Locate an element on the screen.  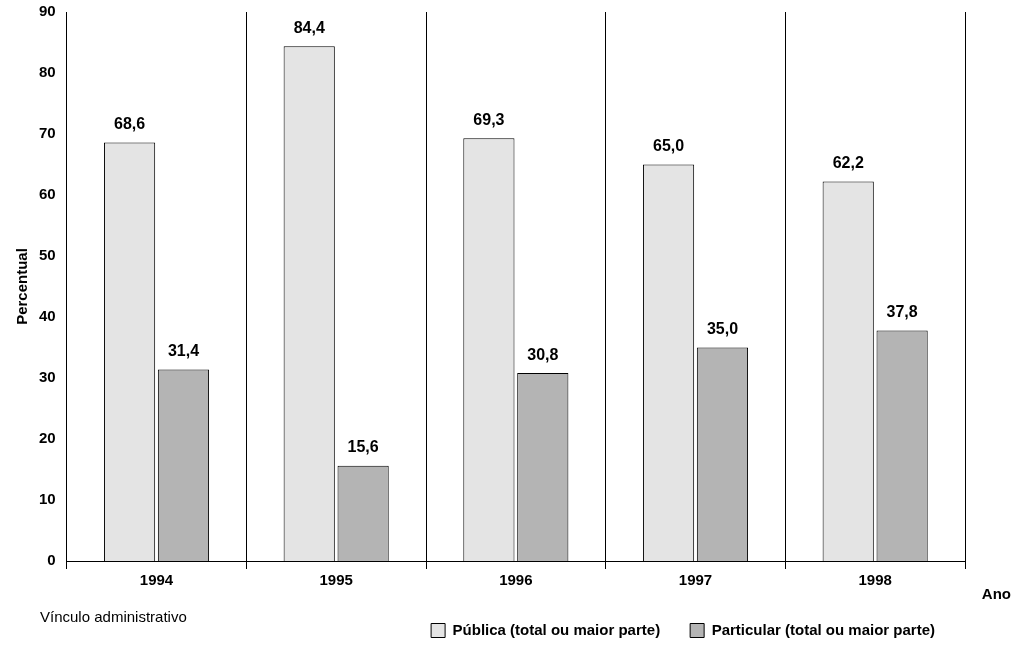
data-label: 65,0 is located at coordinates (668, 145).